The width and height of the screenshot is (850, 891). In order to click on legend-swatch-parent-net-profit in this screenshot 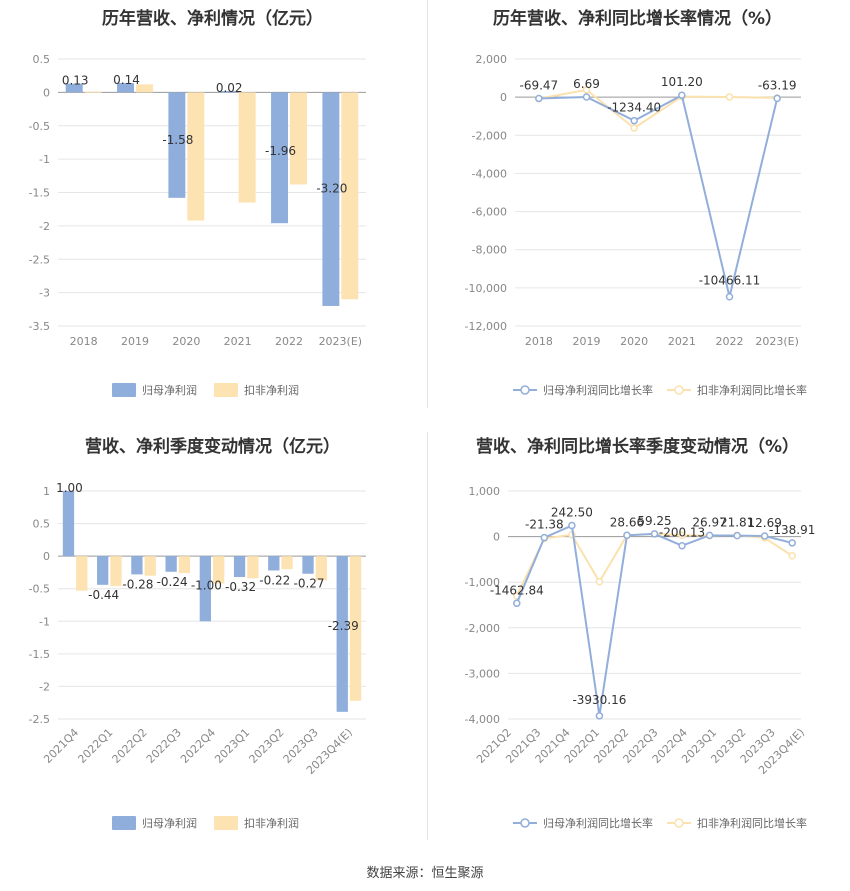, I will do `click(124, 390)`.